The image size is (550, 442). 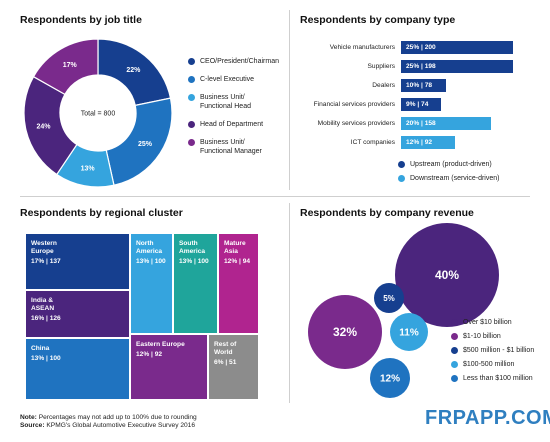 I want to click on legend-item: $500 million - $1 billion, so click(x=500, y=350).